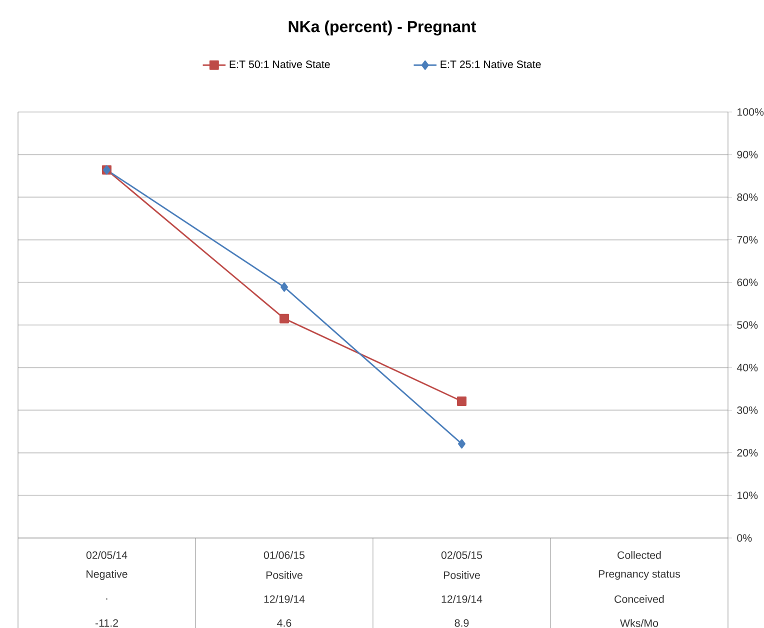 The image size is (764, 628). What do you see at coordinates (639, 623) in the screenshot?
I see `text: Wks/Mo` at bounding box center [639, 623].